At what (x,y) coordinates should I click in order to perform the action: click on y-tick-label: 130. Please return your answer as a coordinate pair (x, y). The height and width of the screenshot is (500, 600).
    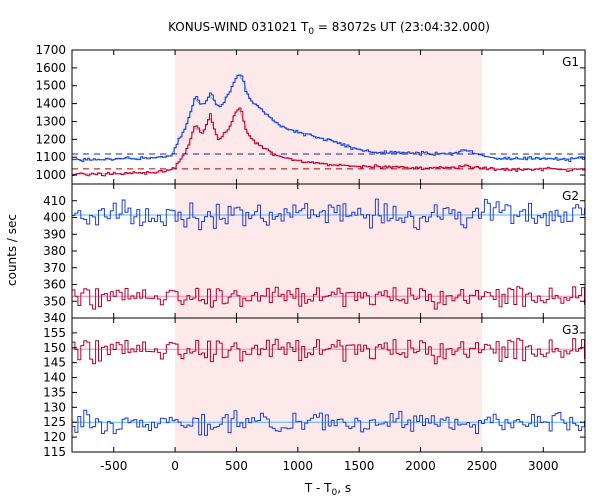
    Looking at the image, I should click on (54, 407).